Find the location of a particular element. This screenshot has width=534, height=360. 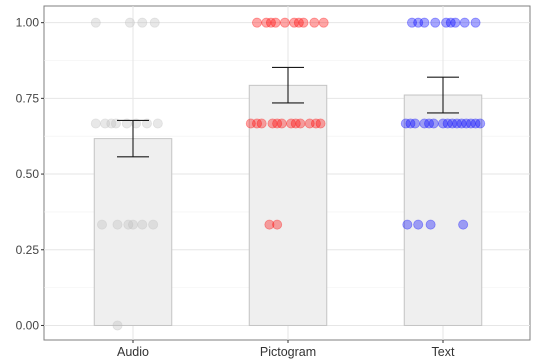

y-tick-label: 0.50 is located at coordinates (28, 174).